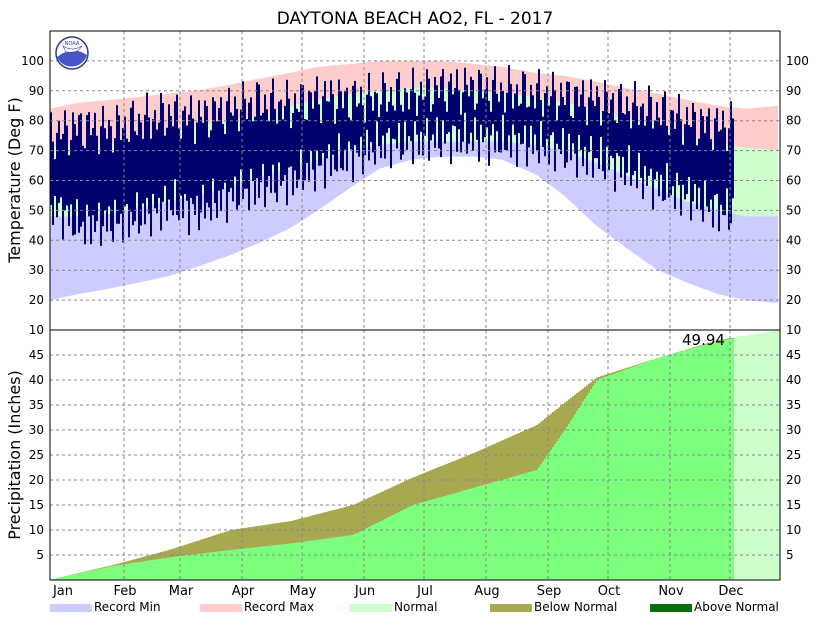 The image size is (830, 620). I want to click on legend-swatch, so click(371, 608).